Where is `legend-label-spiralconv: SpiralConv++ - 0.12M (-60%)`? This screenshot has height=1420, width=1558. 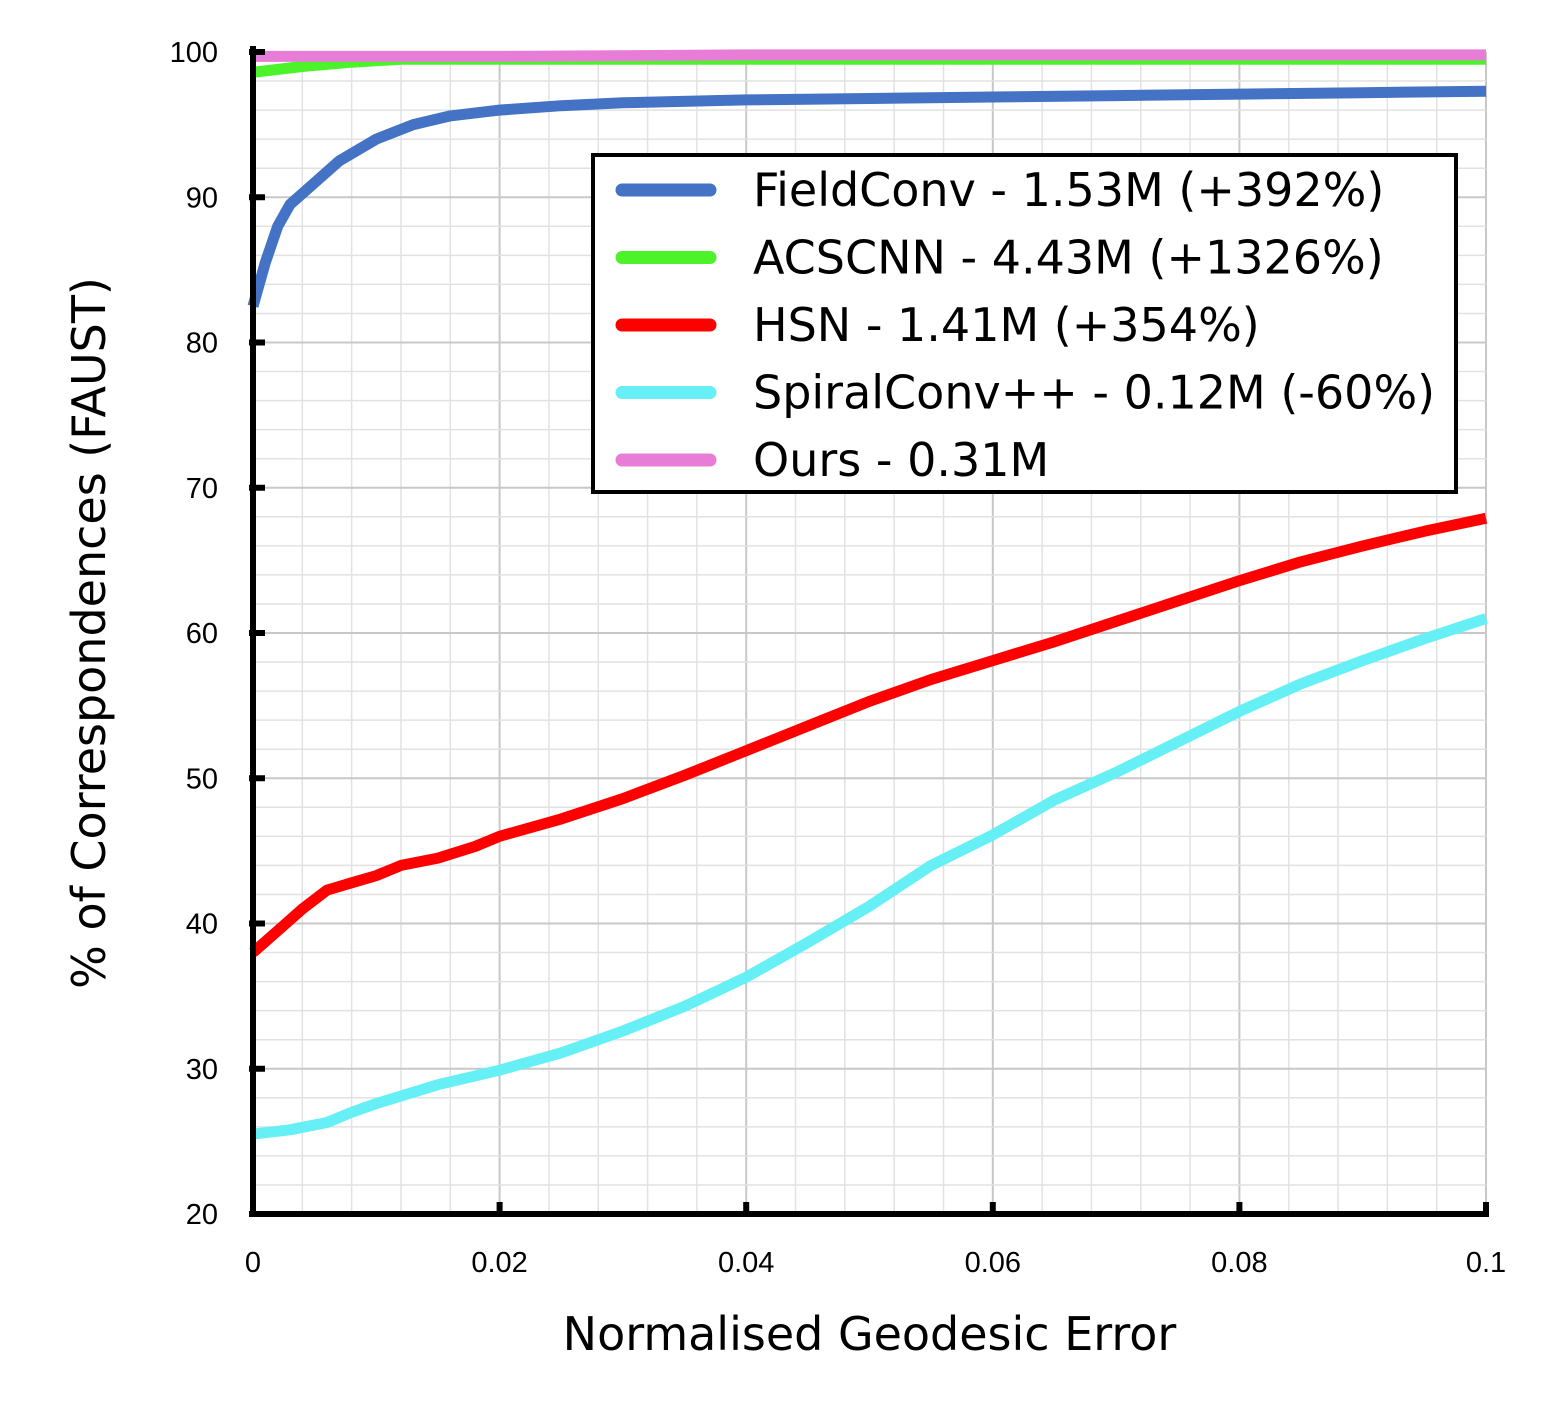
legend-label-spiralconv: SpiralConv++ - 0.12M (-60%) is located at coordinates (1094, 393).